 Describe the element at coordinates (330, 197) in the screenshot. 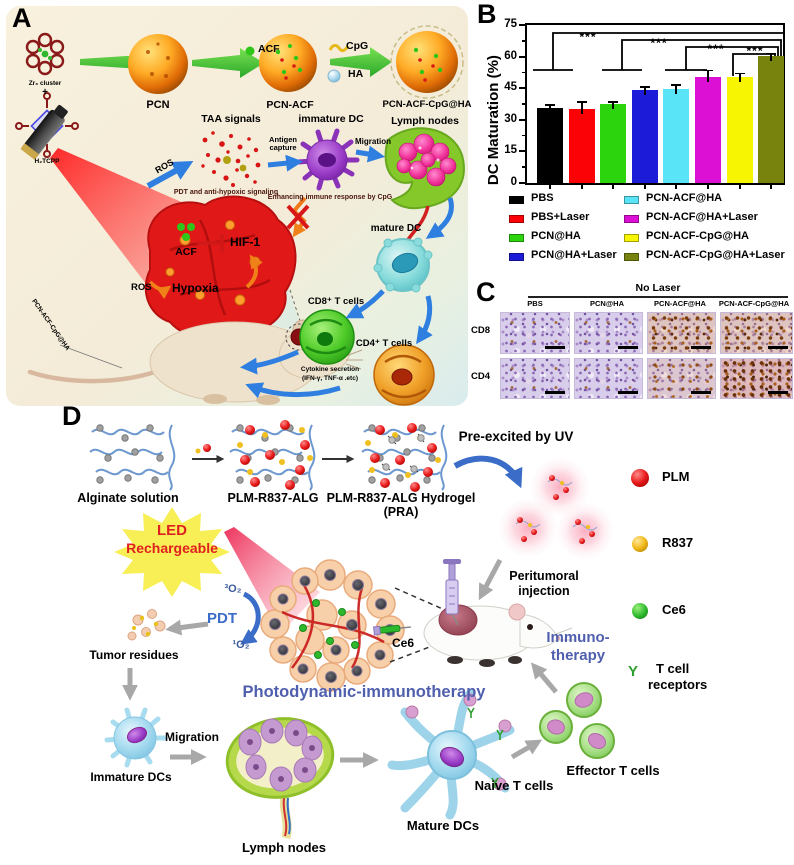

I see `enhancing-label: Enhancing immune response by CpG` at that location.